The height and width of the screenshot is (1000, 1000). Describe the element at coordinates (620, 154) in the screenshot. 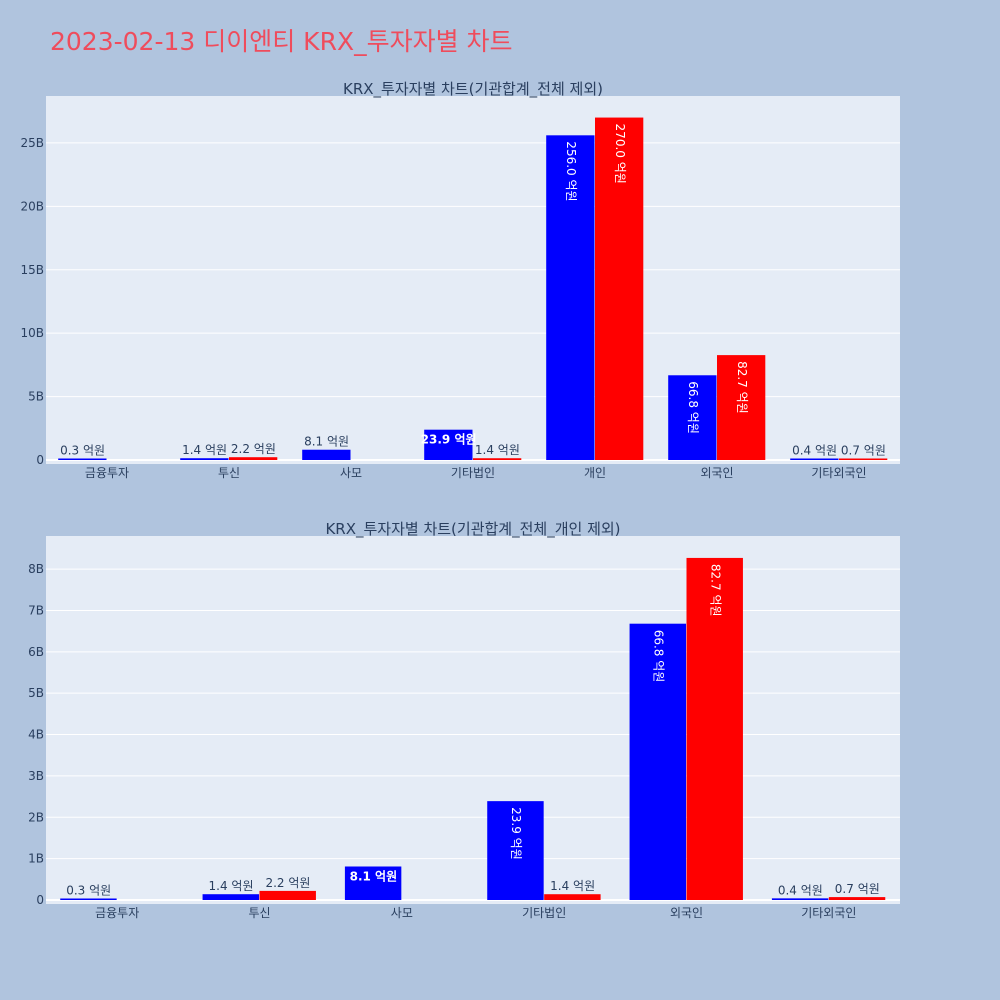

I see `data-label: 270.0 억원` at that location.